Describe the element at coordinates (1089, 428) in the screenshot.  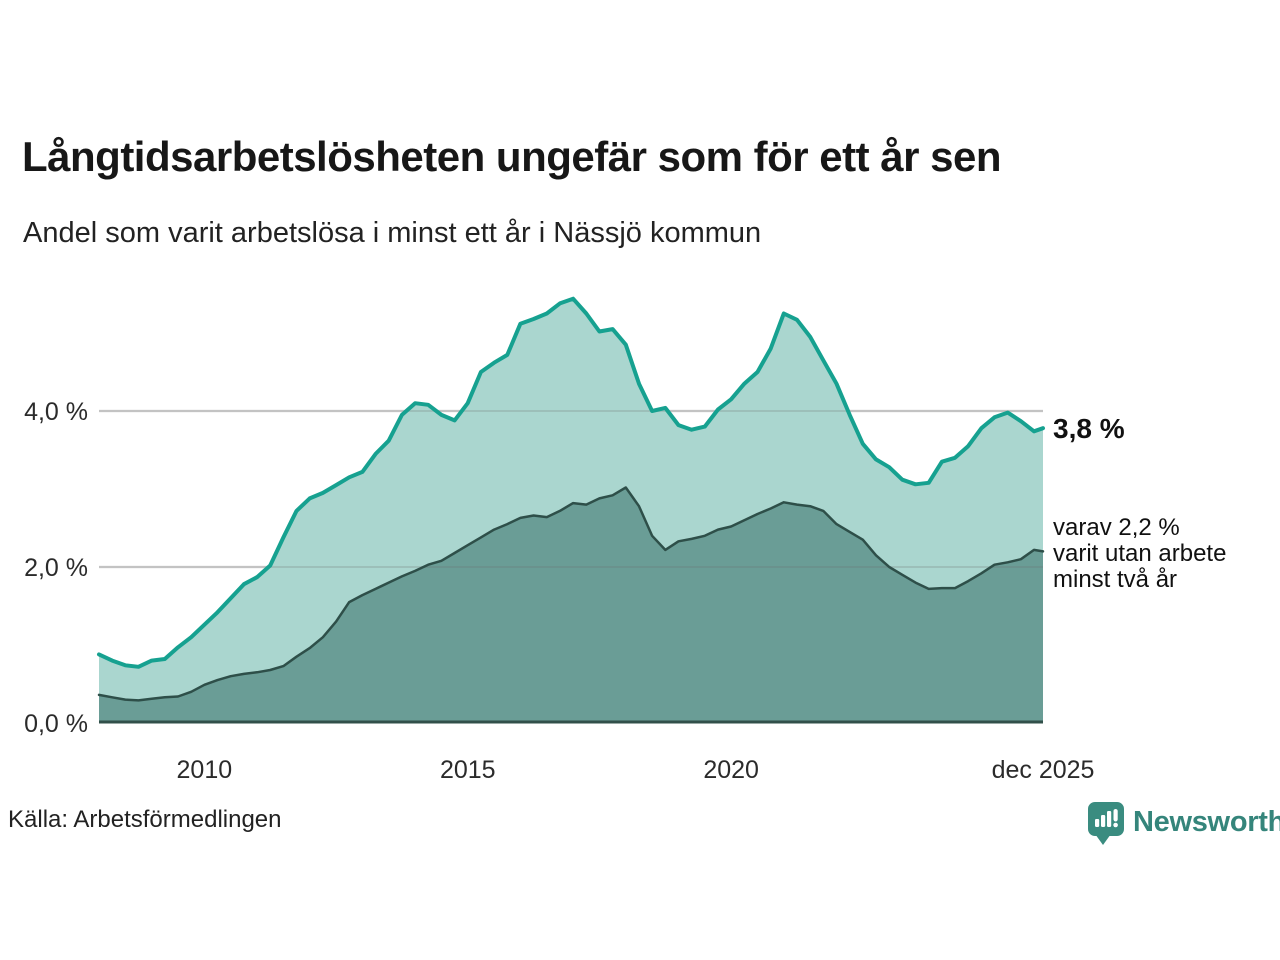
I see `series1-end-value-label: 3,8 %` at that location.